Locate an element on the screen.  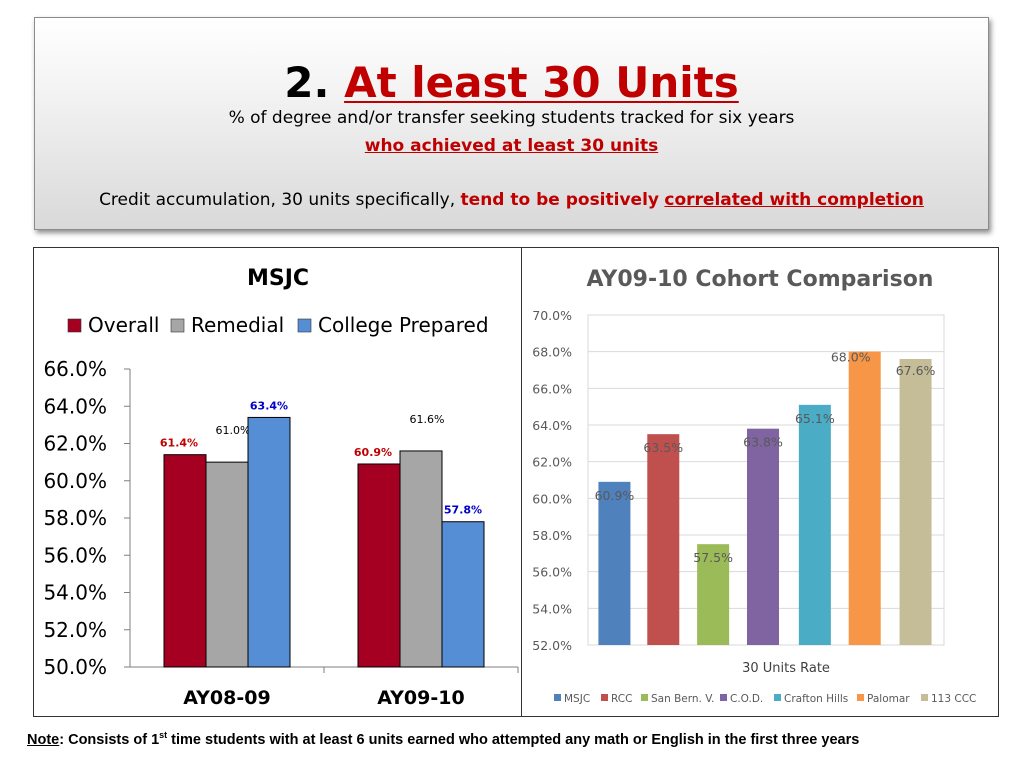
data-label: 61.0% is located at coordinates (233, 430).